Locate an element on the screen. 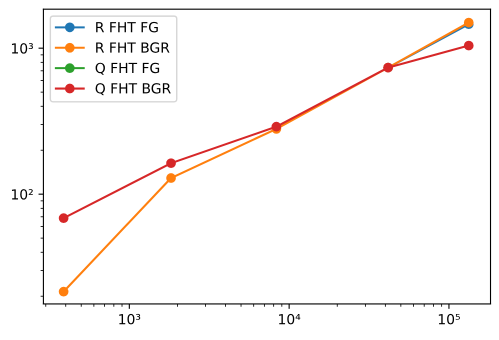  y-tick-label: 10² is located at coordinates (22, 194).